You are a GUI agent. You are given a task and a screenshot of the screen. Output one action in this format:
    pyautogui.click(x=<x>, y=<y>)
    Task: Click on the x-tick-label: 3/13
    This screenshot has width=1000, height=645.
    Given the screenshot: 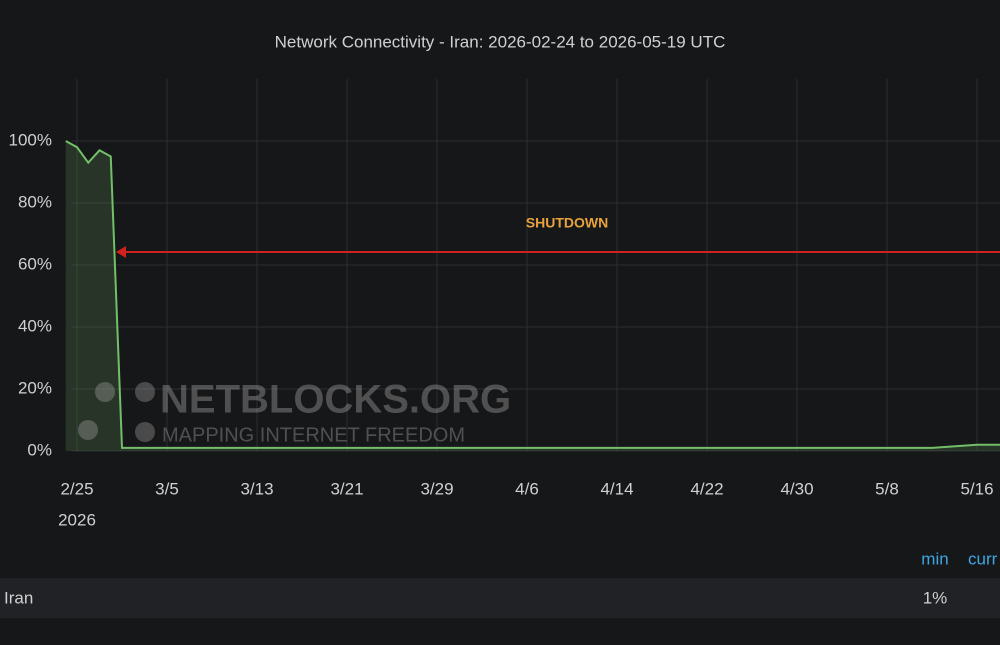 What is the action you would take?
    pyautogui.click(x=256, y=488)
    